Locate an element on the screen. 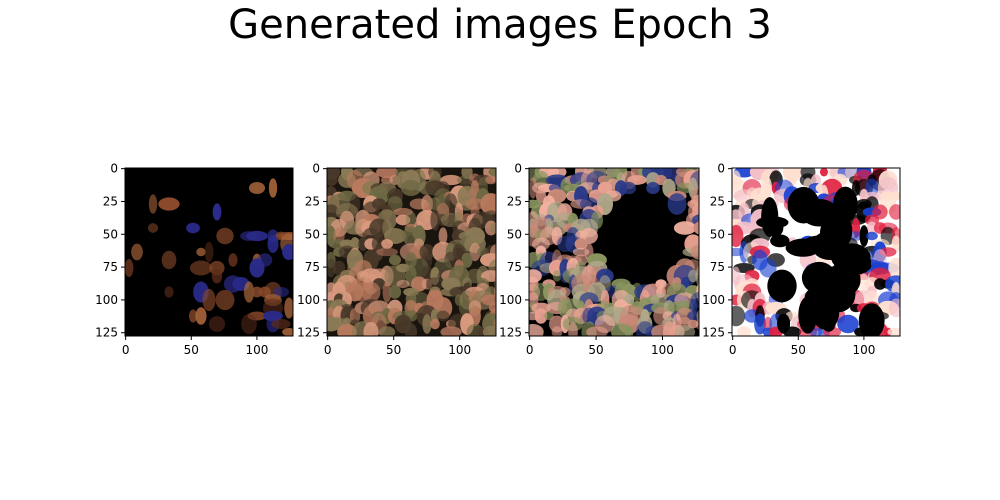  image-panel-3: 0 50 100 0 25 50 75 100 125 is located at coordinates (599, 259).